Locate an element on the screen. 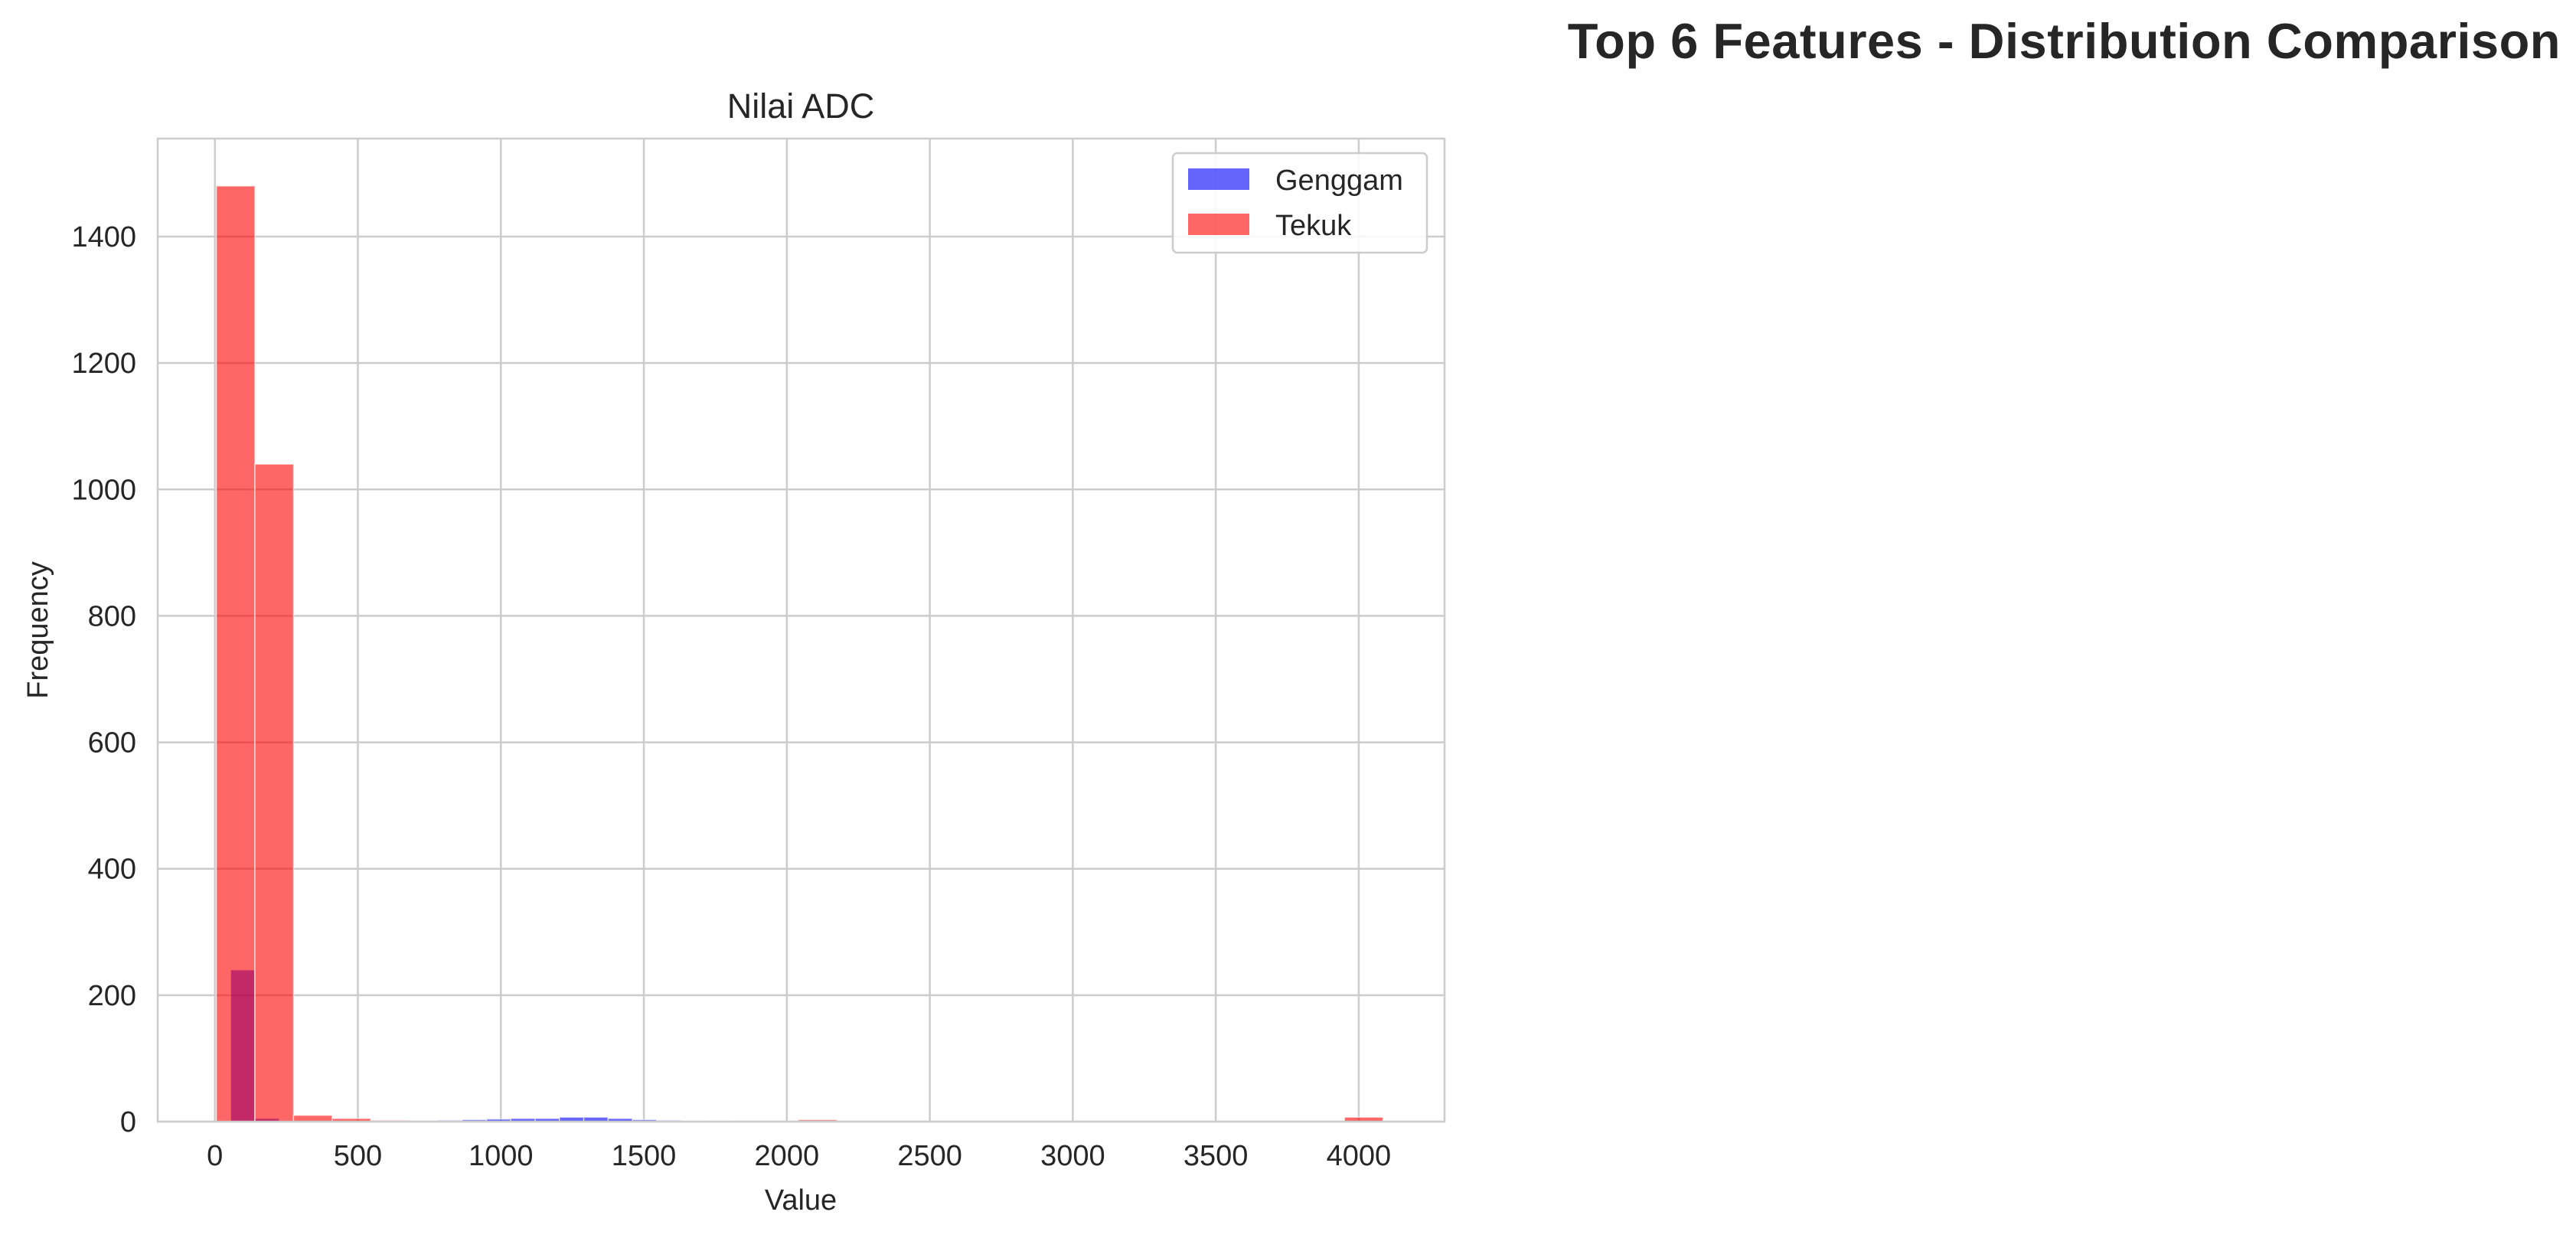  y-tick-label: 1000 is located at coordinates (103, 490).